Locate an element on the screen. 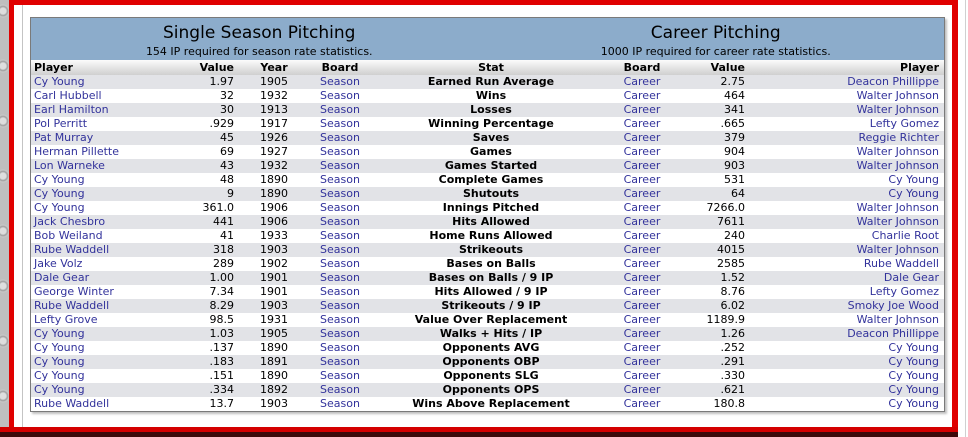 This screenshot has width=968, height=437. season-year: 1902 is located at coordinates (274, 263).